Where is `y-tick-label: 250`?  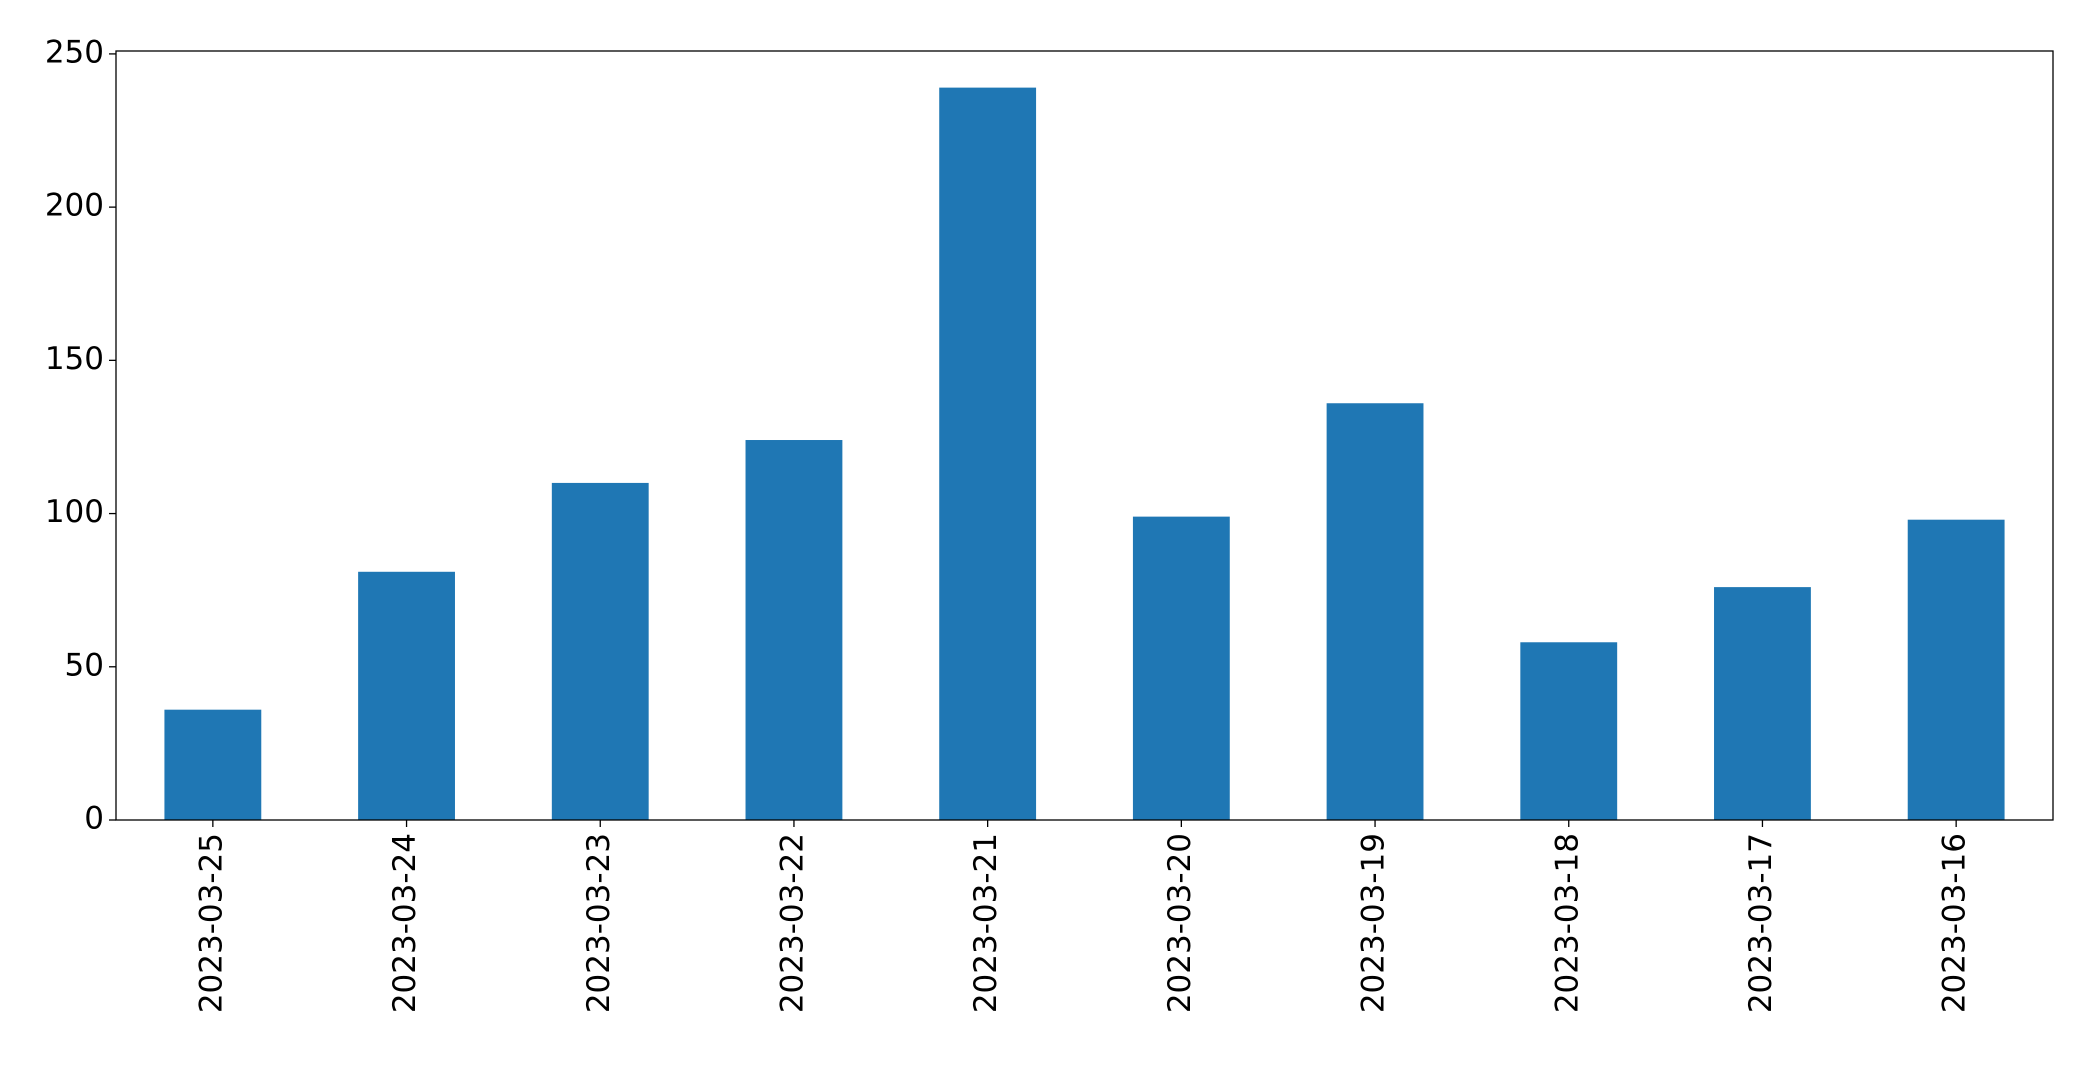 y-tick-label: 250 is located at coordinates (74, 52).